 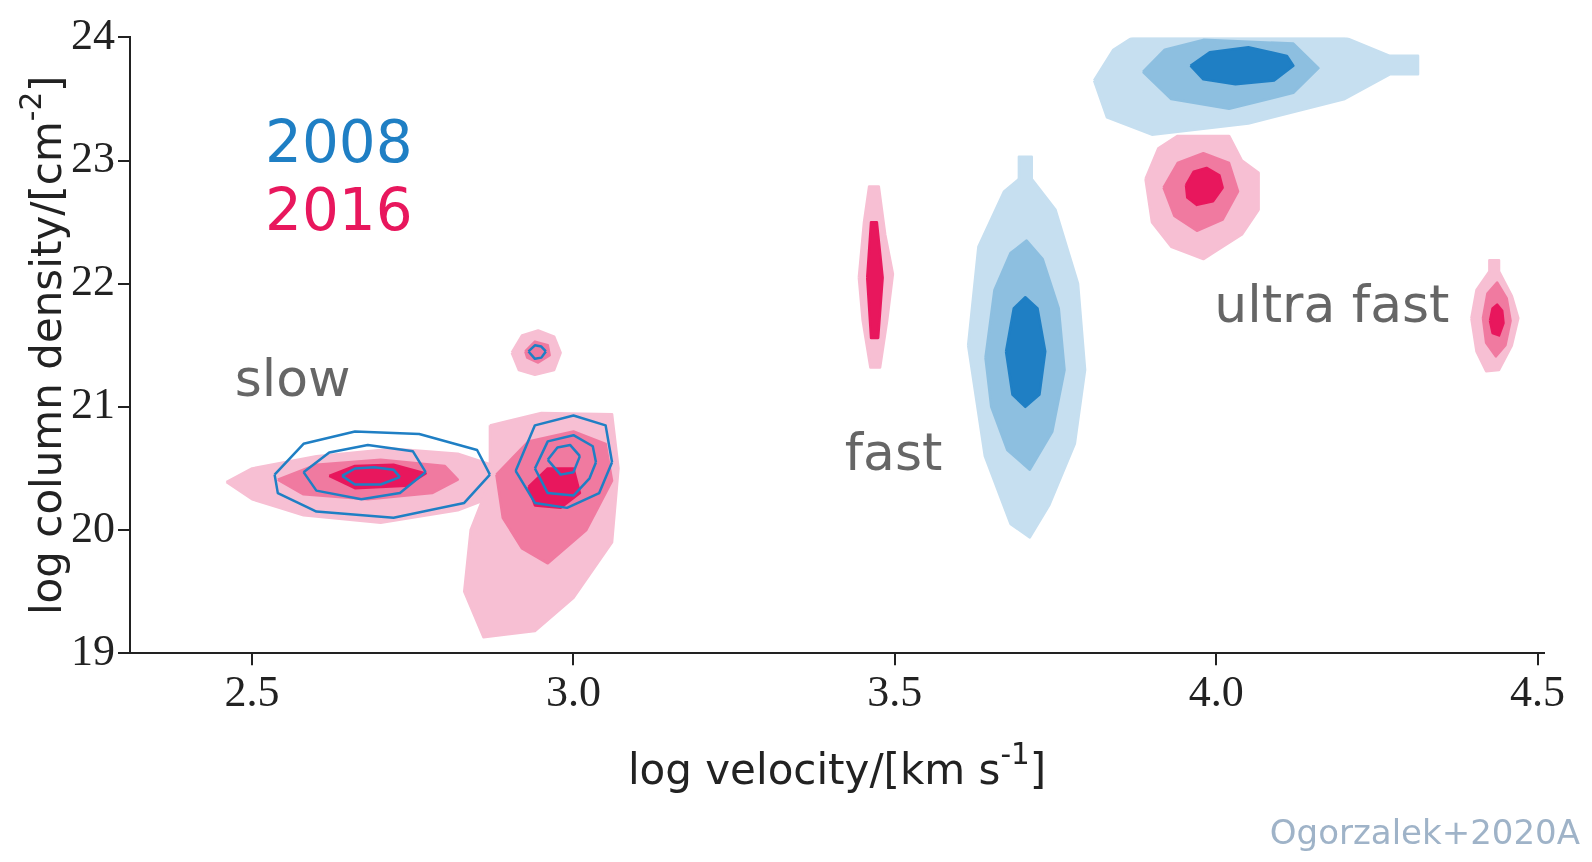 What do you see at coordinates (93, 281) in the screenshot?
I see `y-tick-label: 22` at bounding box center [93, 281].